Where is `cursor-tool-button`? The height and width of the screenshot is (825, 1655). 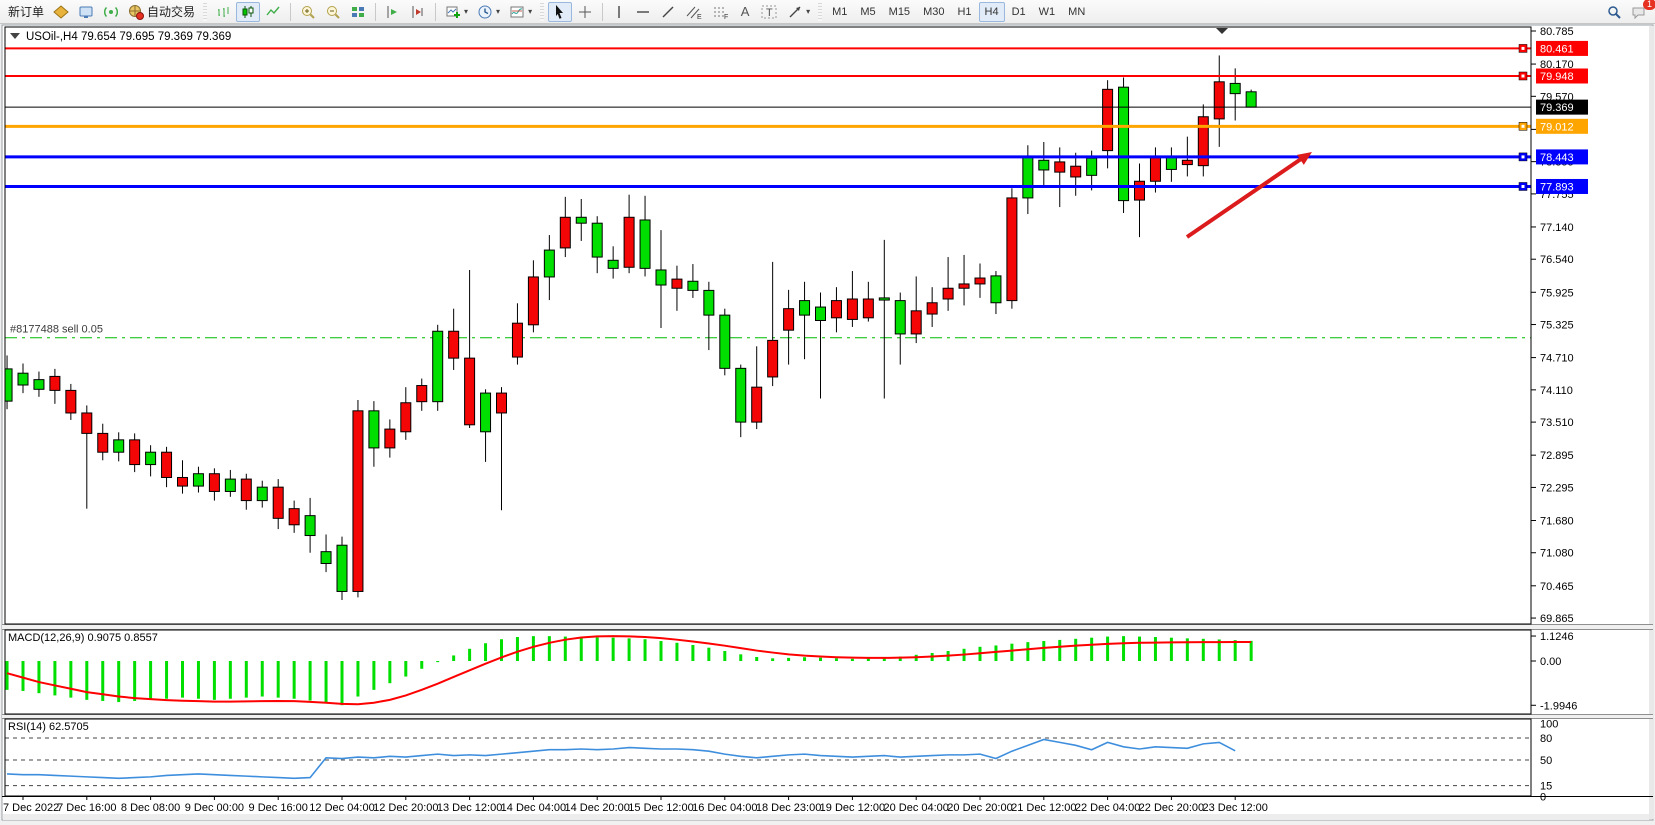
cursor-tool-button is located at coordinates (560, 11).